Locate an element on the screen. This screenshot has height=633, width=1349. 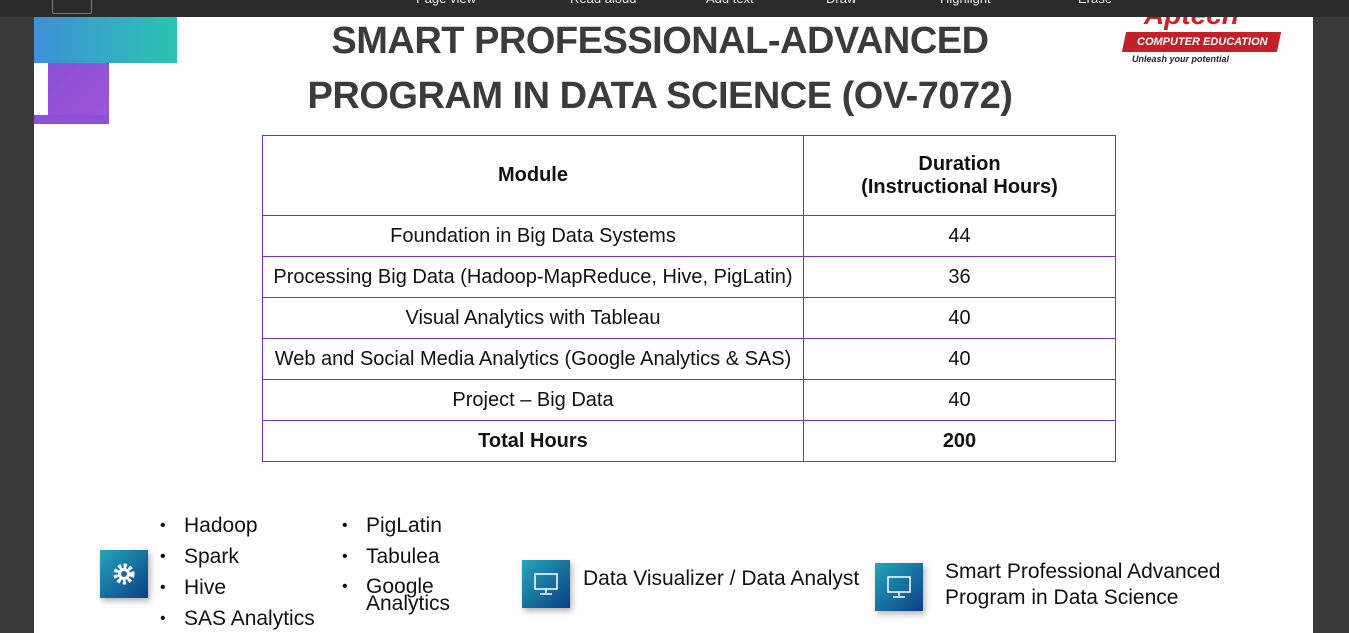
gear-icon is located at coordinates (124, 574).